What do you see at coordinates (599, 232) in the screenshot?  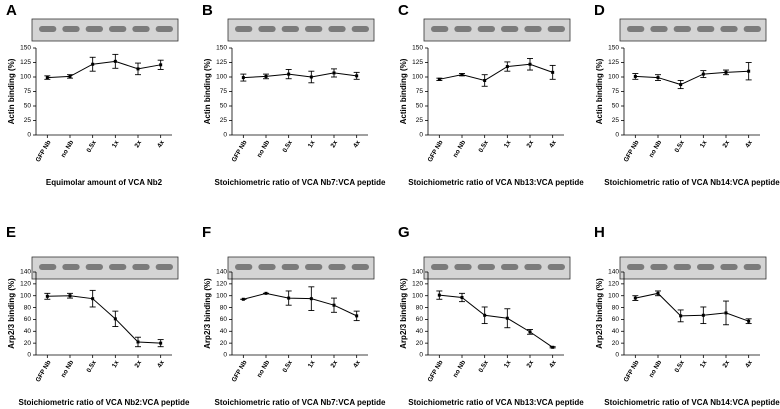 I see `panel-letter: H` at bounding box center [599, 232].